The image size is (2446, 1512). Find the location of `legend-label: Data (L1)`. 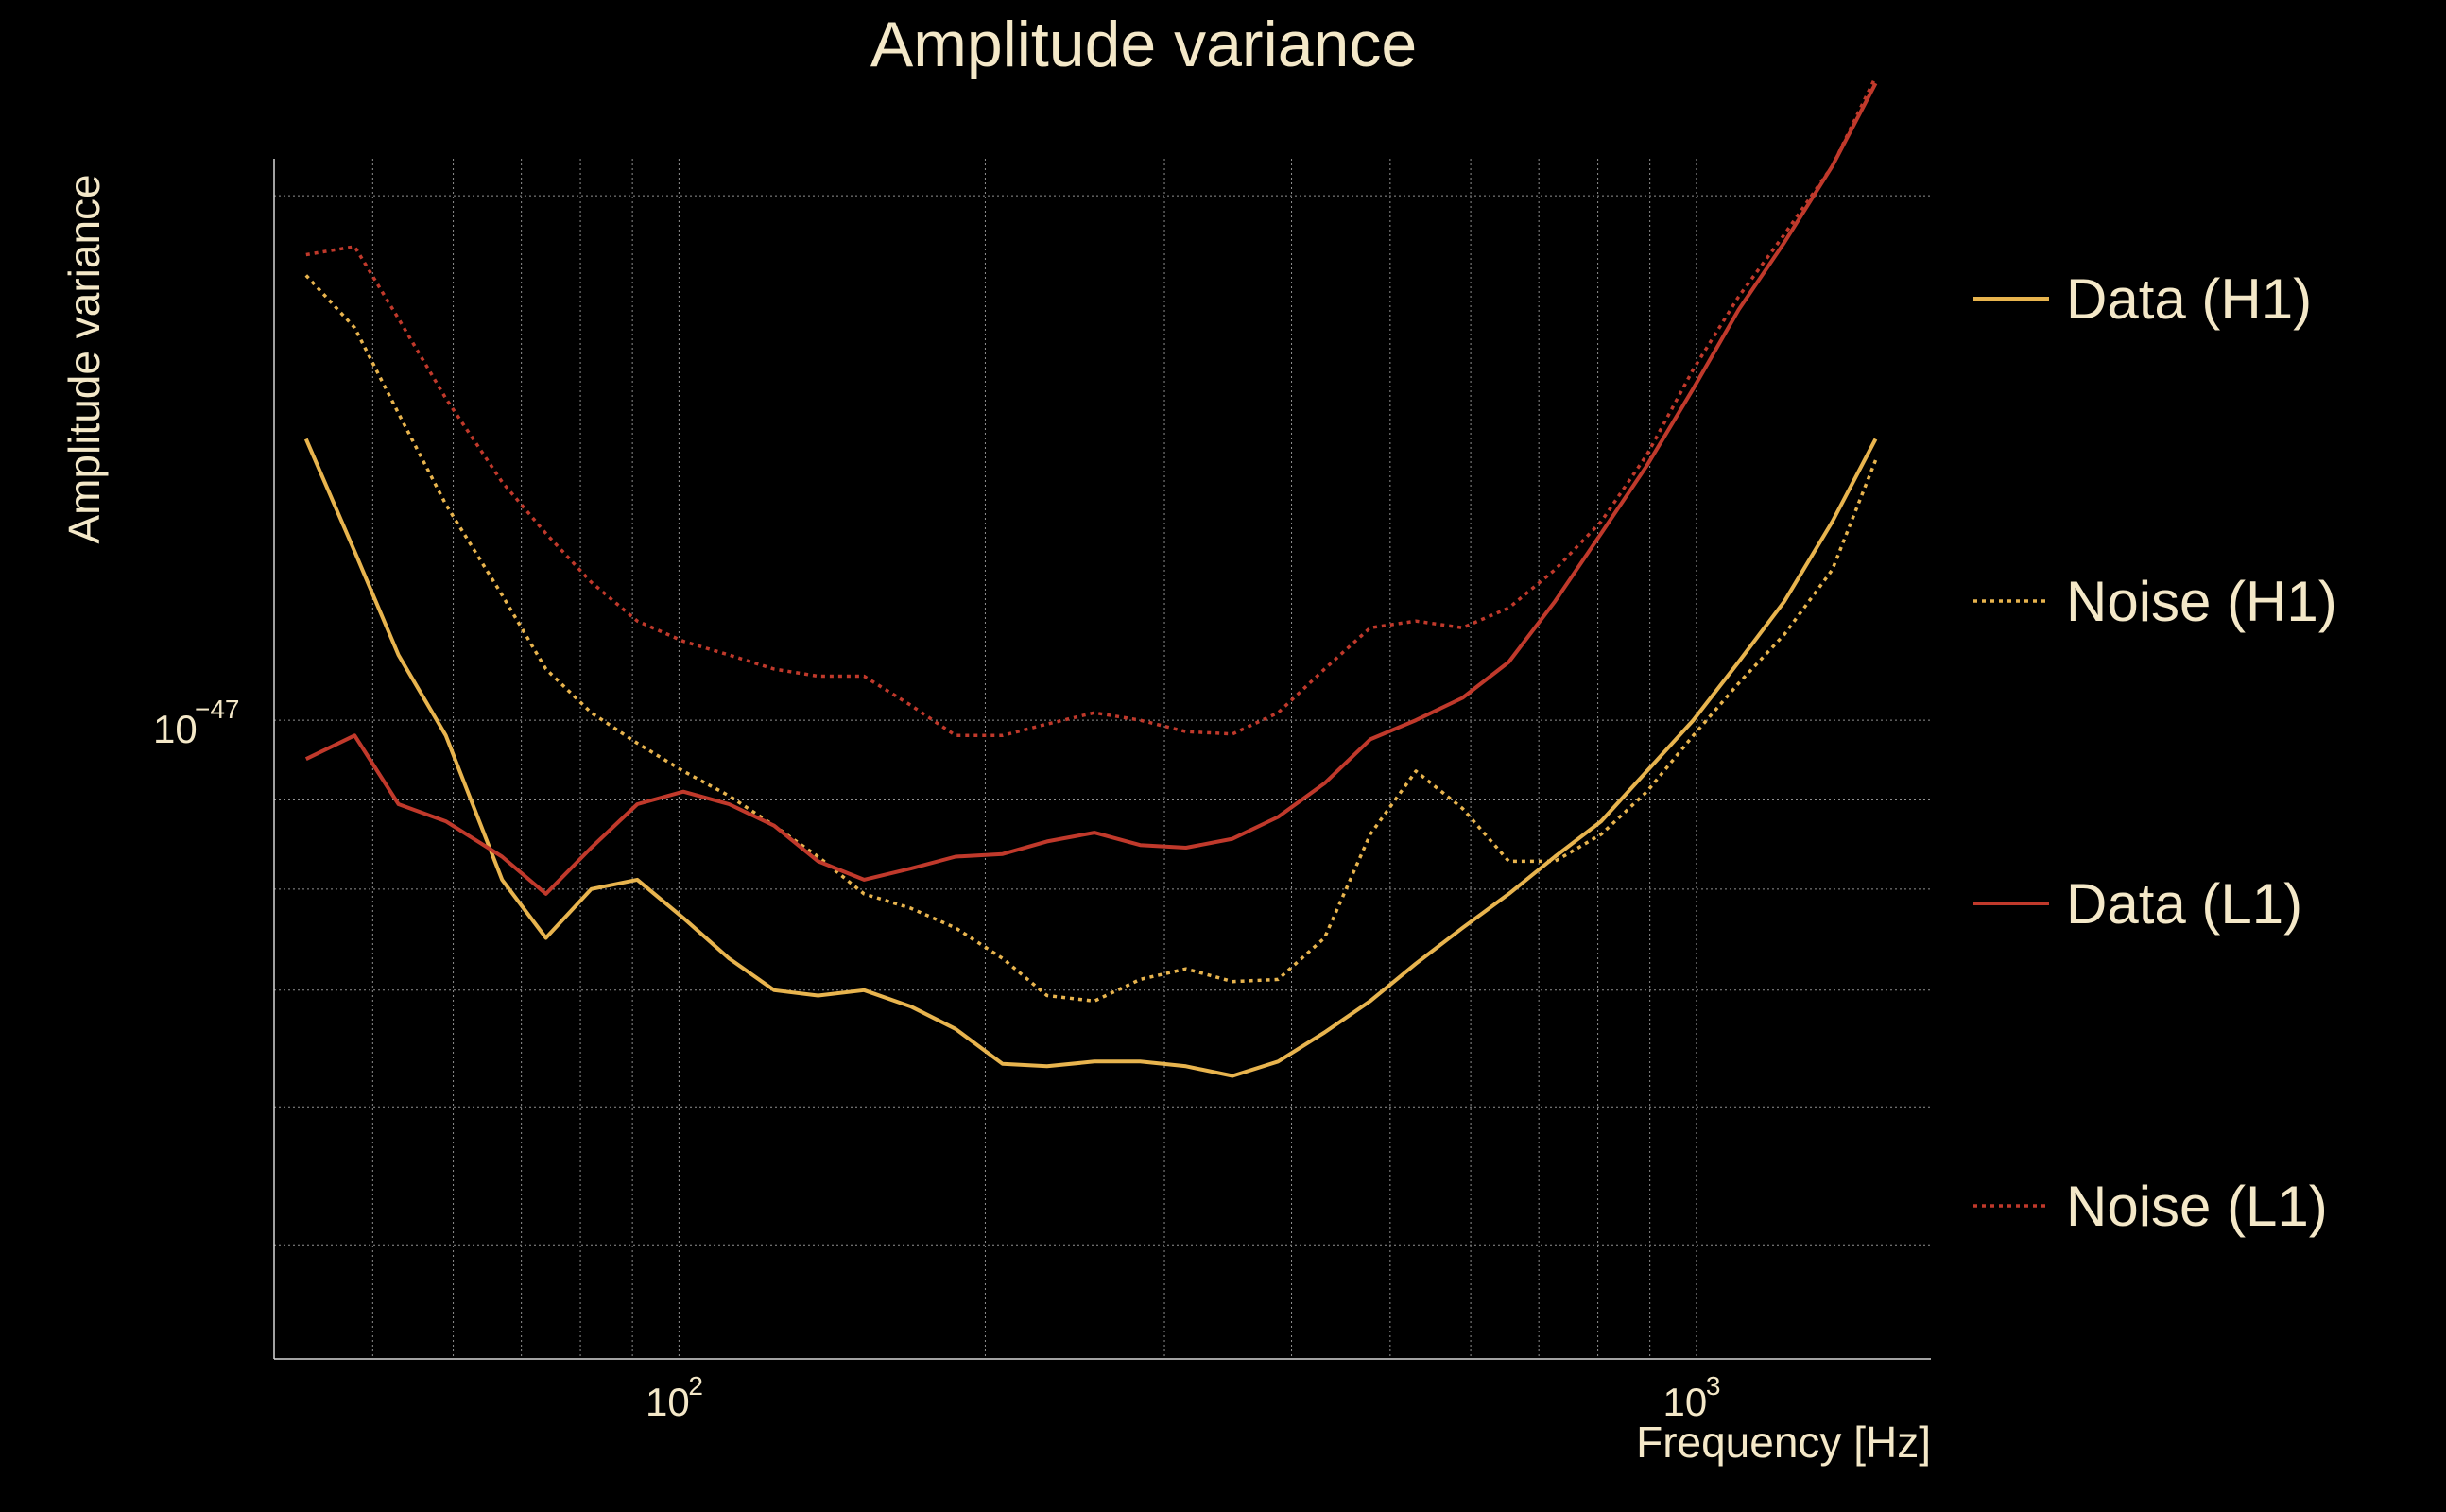

legend-label: Data (L1) is located at coordinates (2184, 904).